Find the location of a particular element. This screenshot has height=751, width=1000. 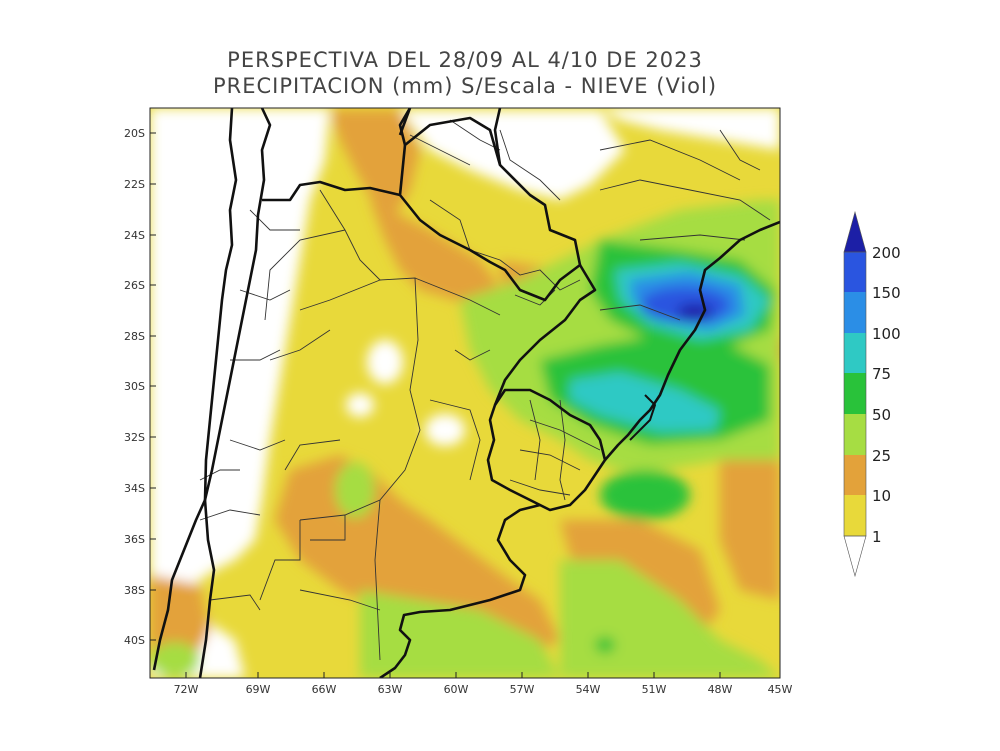

lon-label: 45W is located at coordinates (780, 689).